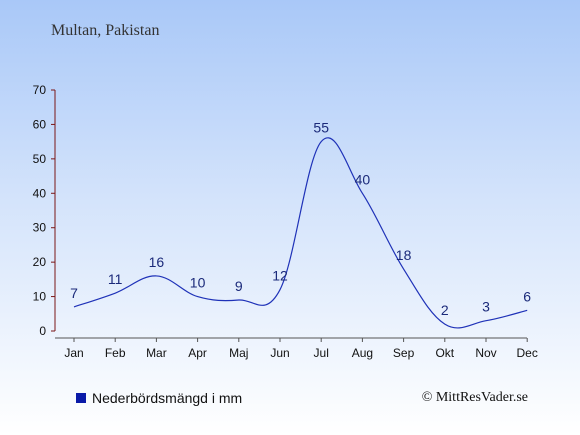 Image resolution: width=580 pixels, height=435 pixels. What do you see at coordinates (74, 293) in the screenshot?
I see `data-label: 7` at bounding box center [74, 293].